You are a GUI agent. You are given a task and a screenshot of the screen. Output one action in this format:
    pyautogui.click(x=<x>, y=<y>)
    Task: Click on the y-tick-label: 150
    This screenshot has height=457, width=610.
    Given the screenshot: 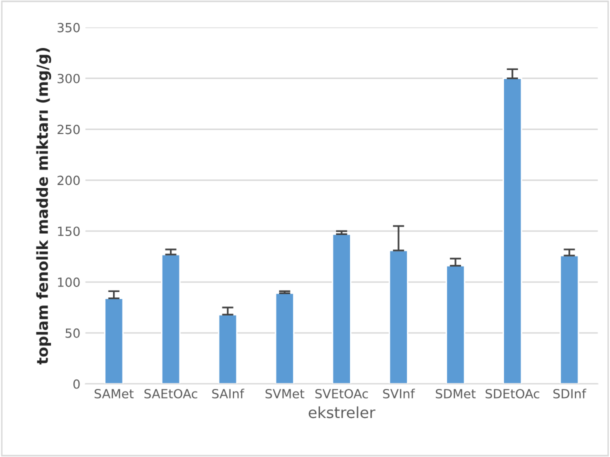 What is the action you would take?
    pyautogui.click(x=69, y=231)
    